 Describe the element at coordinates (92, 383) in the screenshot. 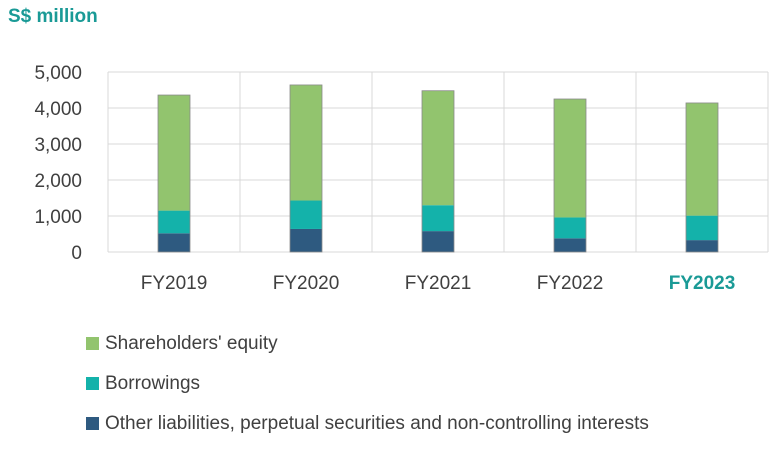

I see `legend-swatch-borrowings` at that location.